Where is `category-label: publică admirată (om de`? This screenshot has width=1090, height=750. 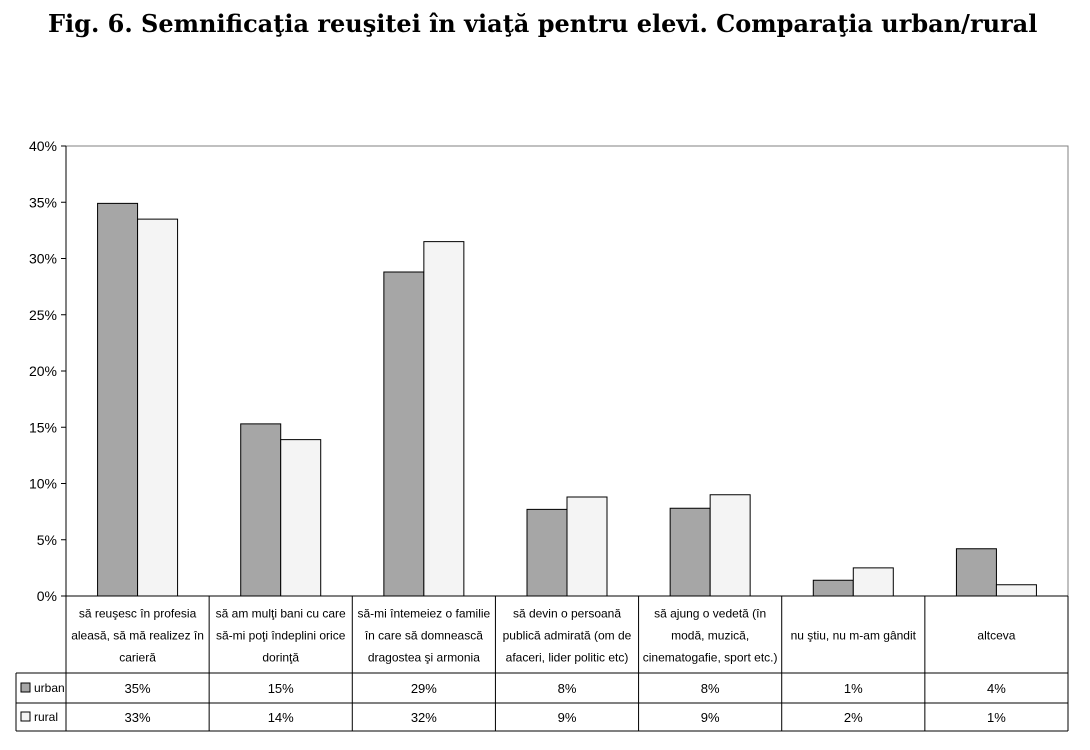 category-label: publică admirată (om de is located at coordinates (567, 636).